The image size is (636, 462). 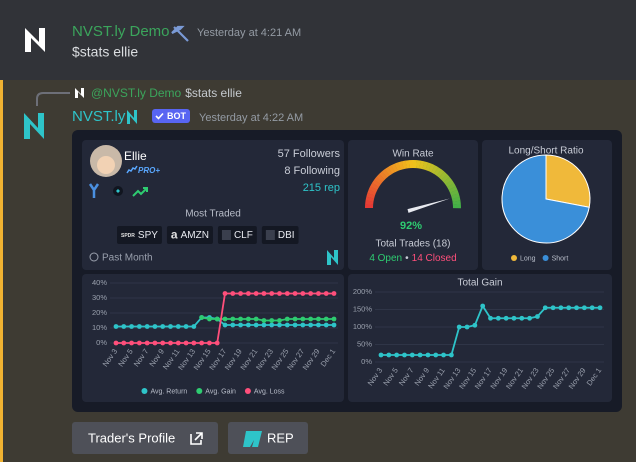 I want to click on ticker-chip, so click(x=139, y=235).